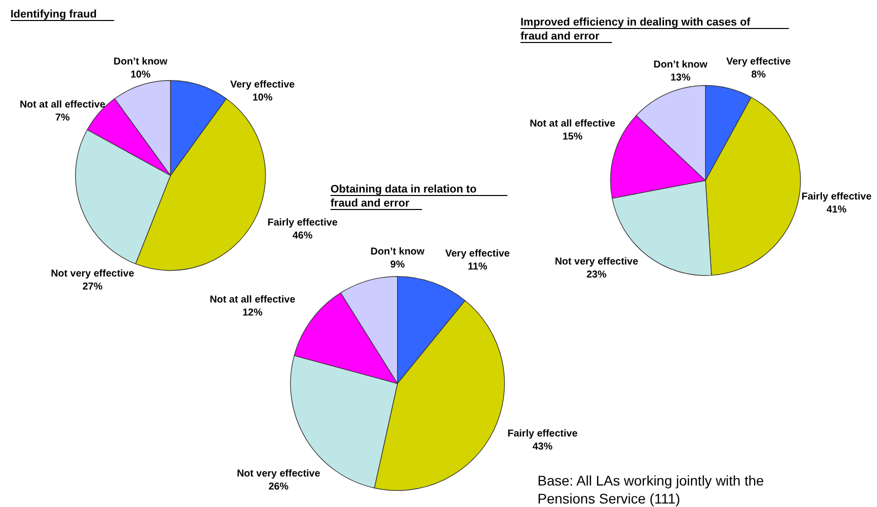 Image resolution: width=877 pixels, height=507 pixels. What do you see at coordinates (680, 78) in the screenshot?
I see `data-label: 13%` at bounding box center [680, 78].